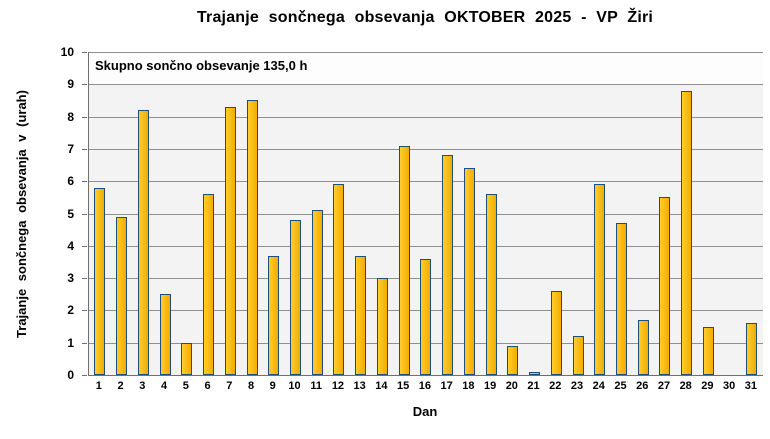 This screenshot has width=770, height=439. Describe the element at coordinates (511, 386) in the screenshot. I see `x-tick-label-20: 20` at that location.